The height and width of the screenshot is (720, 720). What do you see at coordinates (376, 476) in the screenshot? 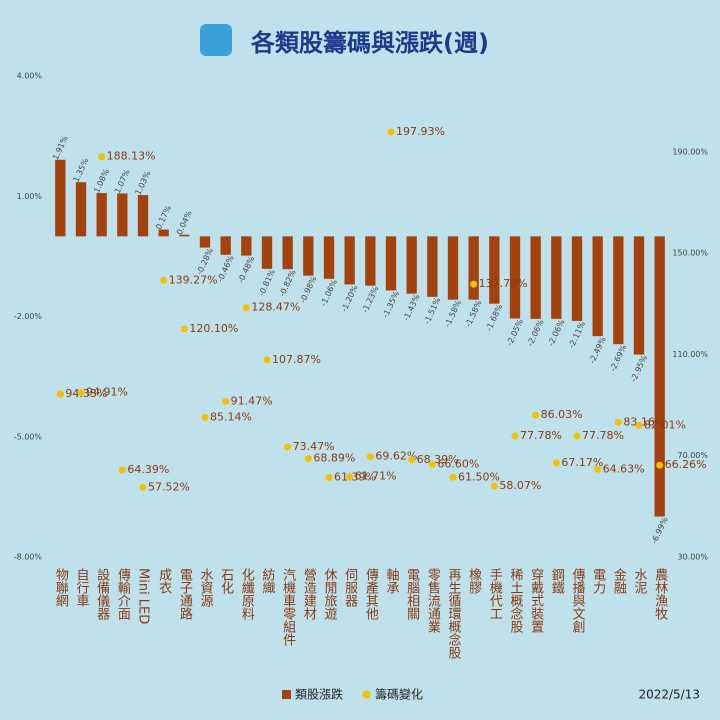
I see `dot-label: 61.71%` at bounding box center [376, 476].